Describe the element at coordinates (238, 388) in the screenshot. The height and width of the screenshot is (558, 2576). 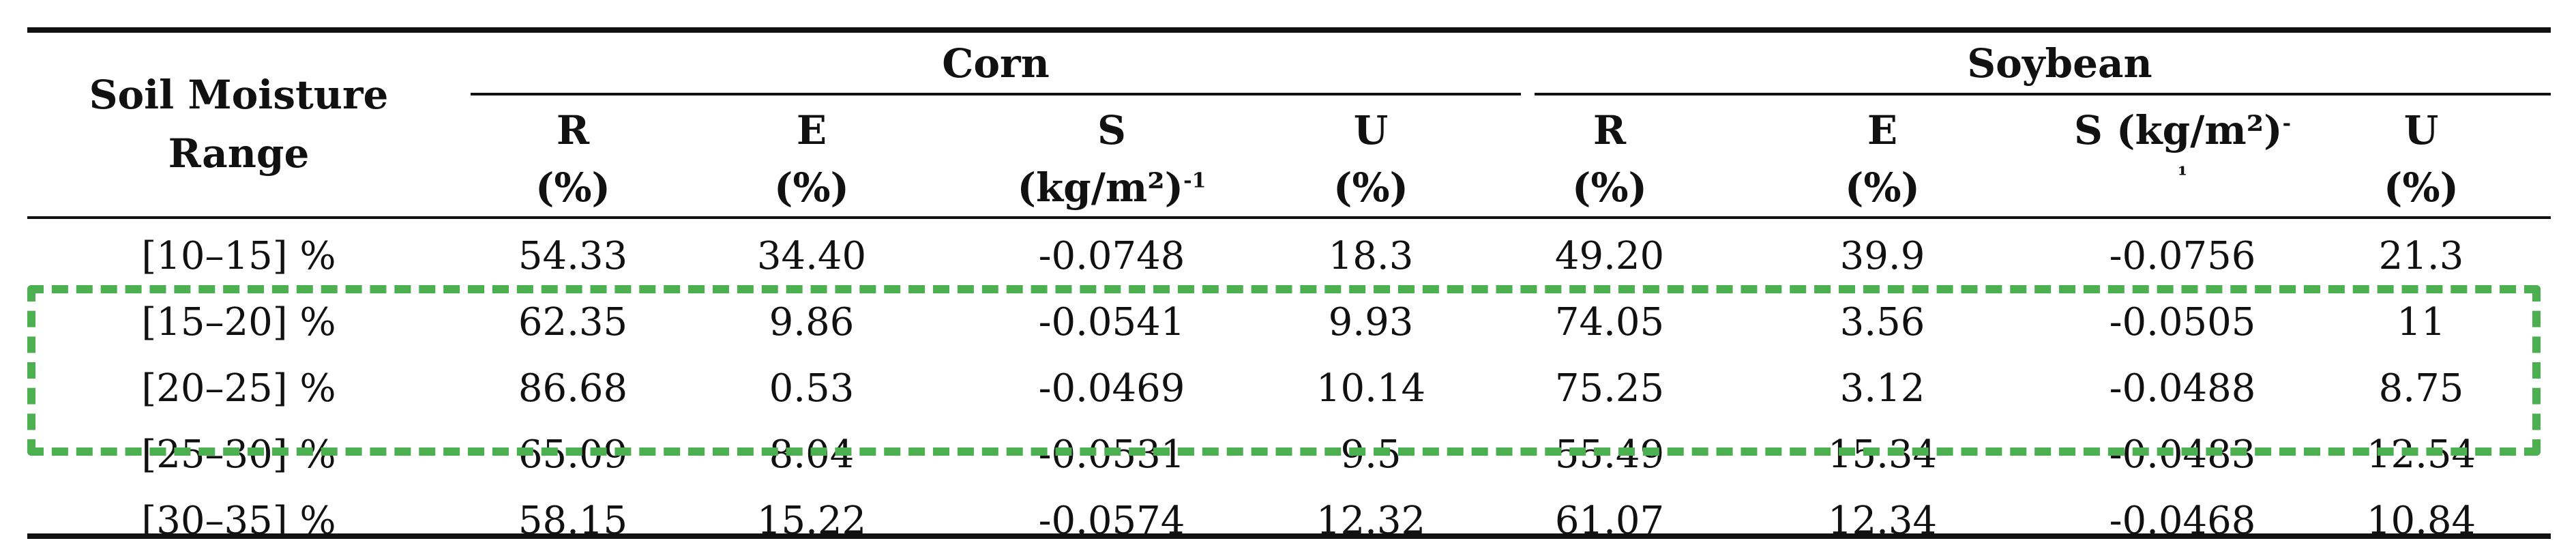
I see `row-range-cell: [20–25] %` at that location.